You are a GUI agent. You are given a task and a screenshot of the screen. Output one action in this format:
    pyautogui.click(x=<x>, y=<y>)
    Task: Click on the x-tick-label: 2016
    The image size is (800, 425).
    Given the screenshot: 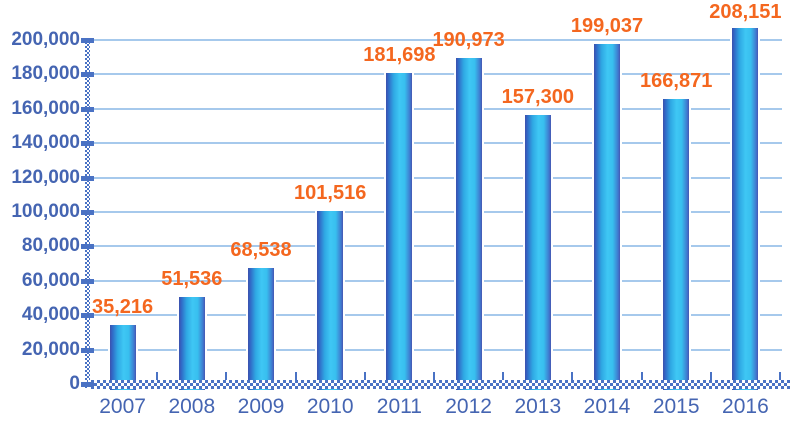 What is the action you would take?
    pyautogui.click(x=745, y=406)
    